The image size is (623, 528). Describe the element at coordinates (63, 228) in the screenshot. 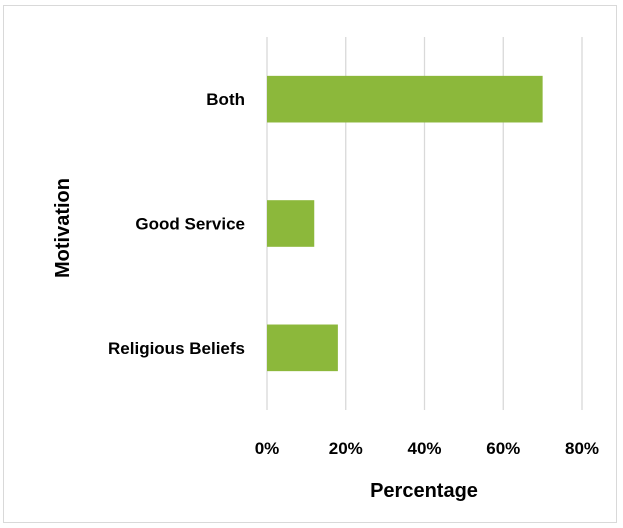

I see `y-axis-title: Motivation` at that location.